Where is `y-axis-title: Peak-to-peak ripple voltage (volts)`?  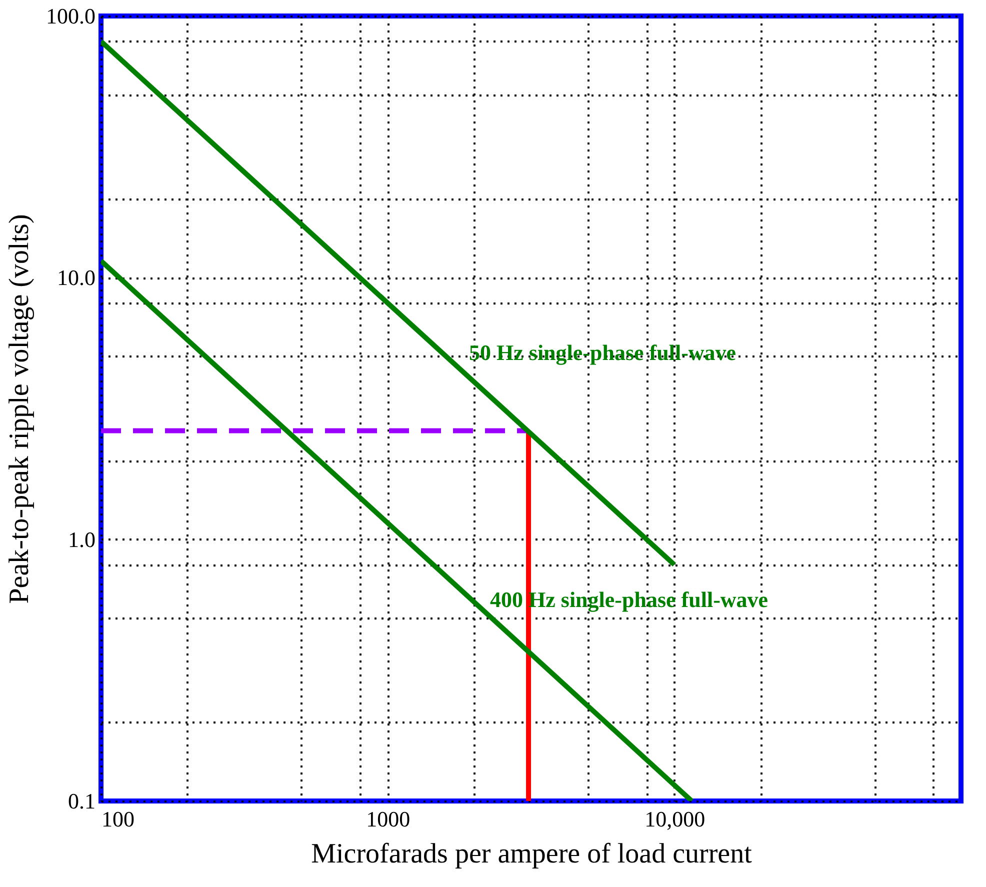 y-axis-title: Peak-to-peak ripple voltage (volts) is located at coordinates (19, 409).